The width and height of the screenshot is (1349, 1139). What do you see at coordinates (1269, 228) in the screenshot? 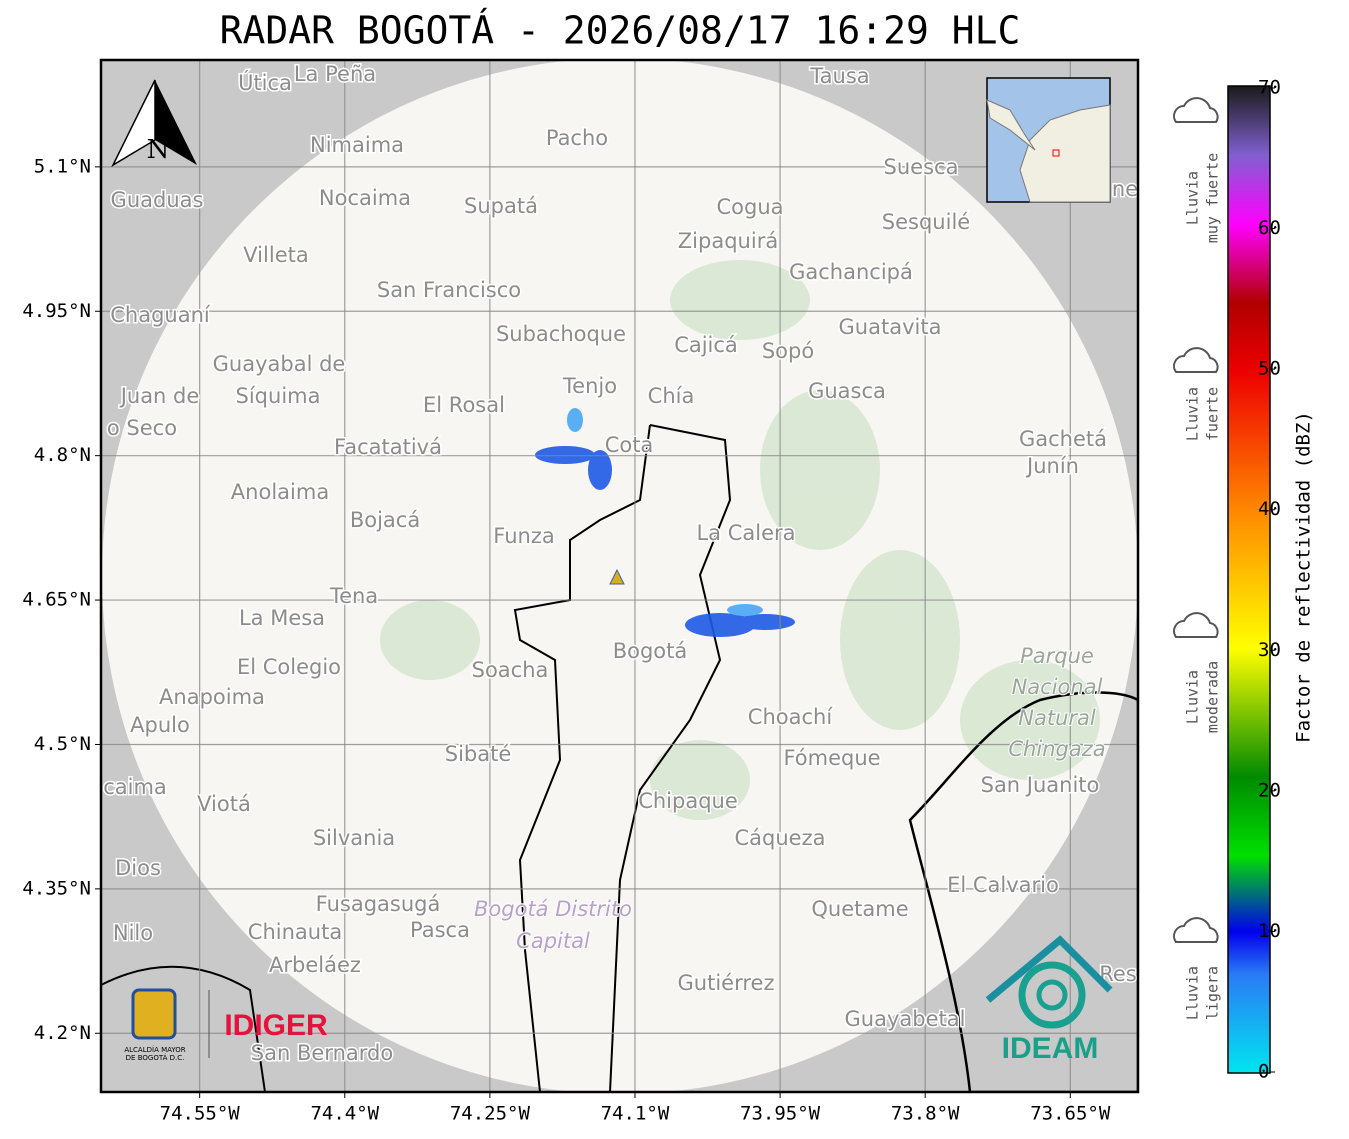
I see `colorbar-tick-label: 60` at bounding box center [1269, 228].